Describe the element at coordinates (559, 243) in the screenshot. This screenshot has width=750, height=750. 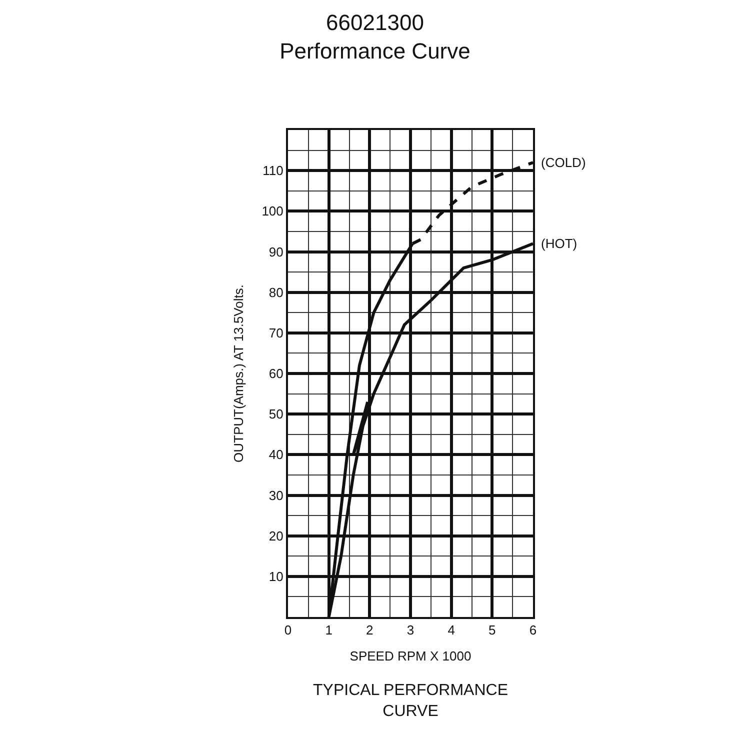
I see `series-label: (HOT)` at that location.